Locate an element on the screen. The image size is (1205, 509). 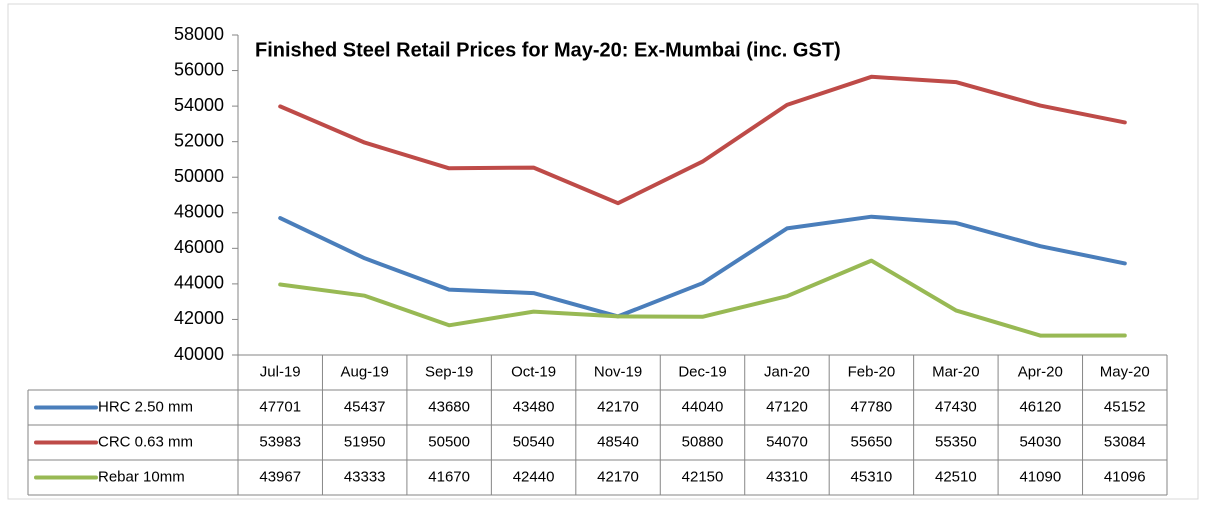
table-value: 43480 is located at coordinates (534, 406).